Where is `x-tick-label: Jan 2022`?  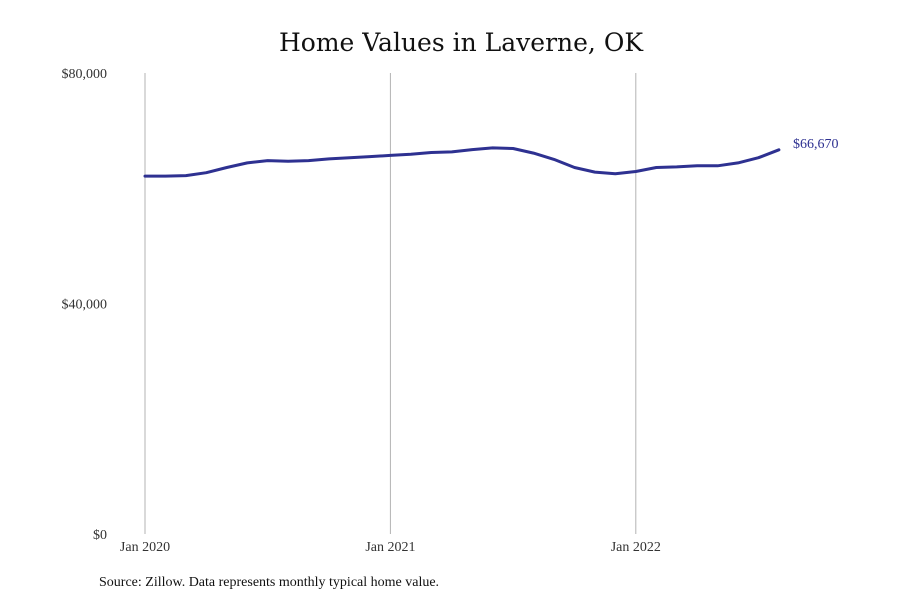 x-tick-label: Jan 2022 is located at coordinates (636, 547).